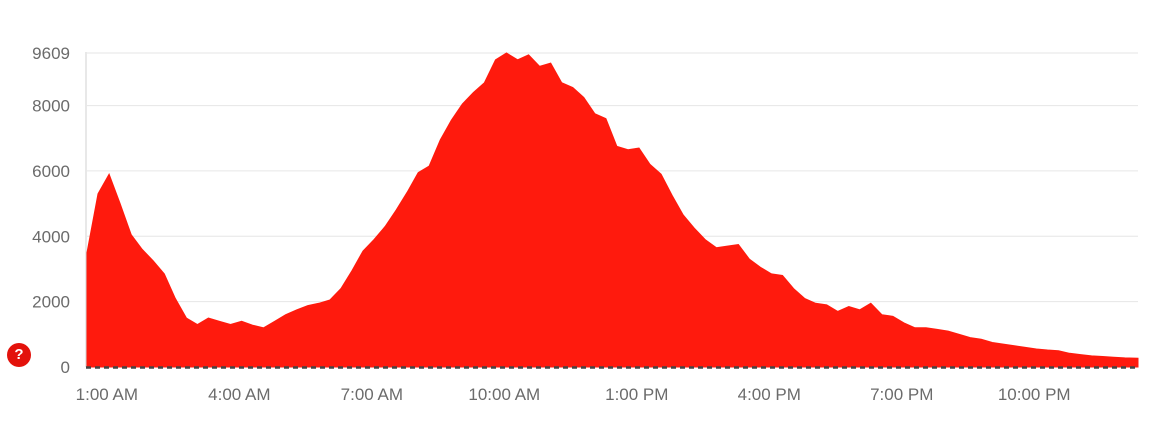  Describe the element at coordinates (65, 367) in the screenshot. I see `y-tick-label: 0` at that location.